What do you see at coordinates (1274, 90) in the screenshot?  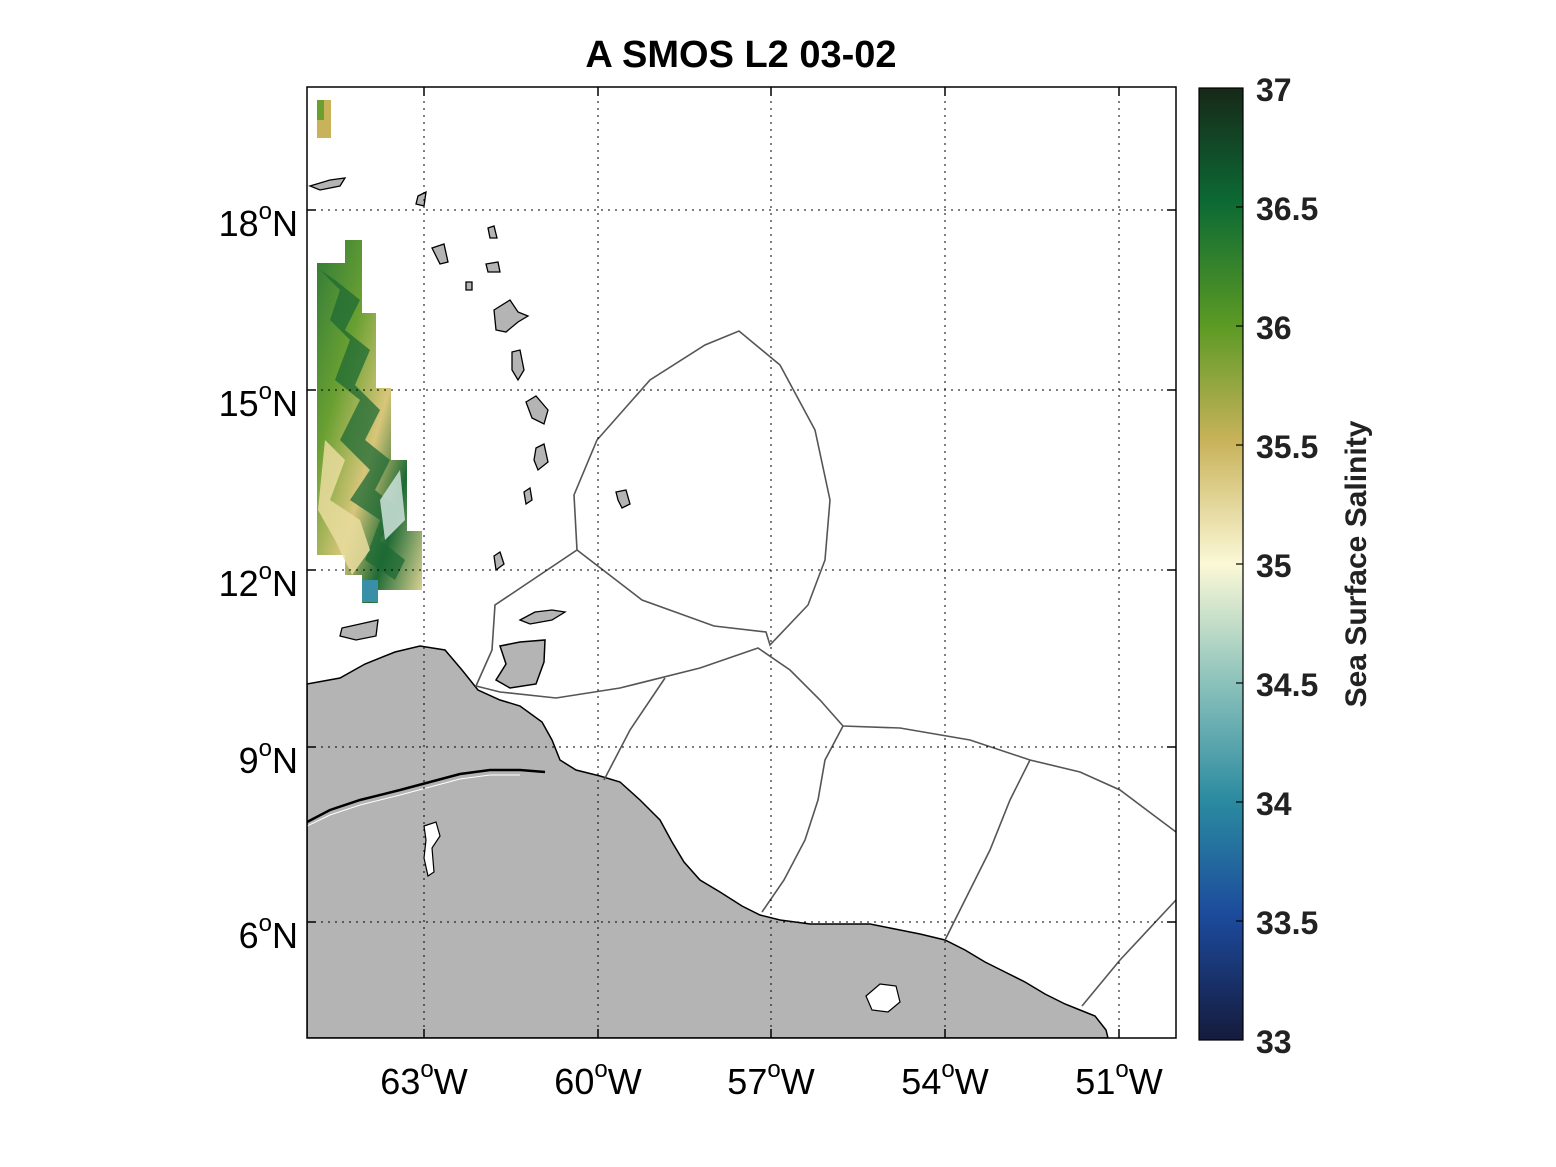 I see `colorbar-tick-37: 37` at bounding box center [1274, 90].